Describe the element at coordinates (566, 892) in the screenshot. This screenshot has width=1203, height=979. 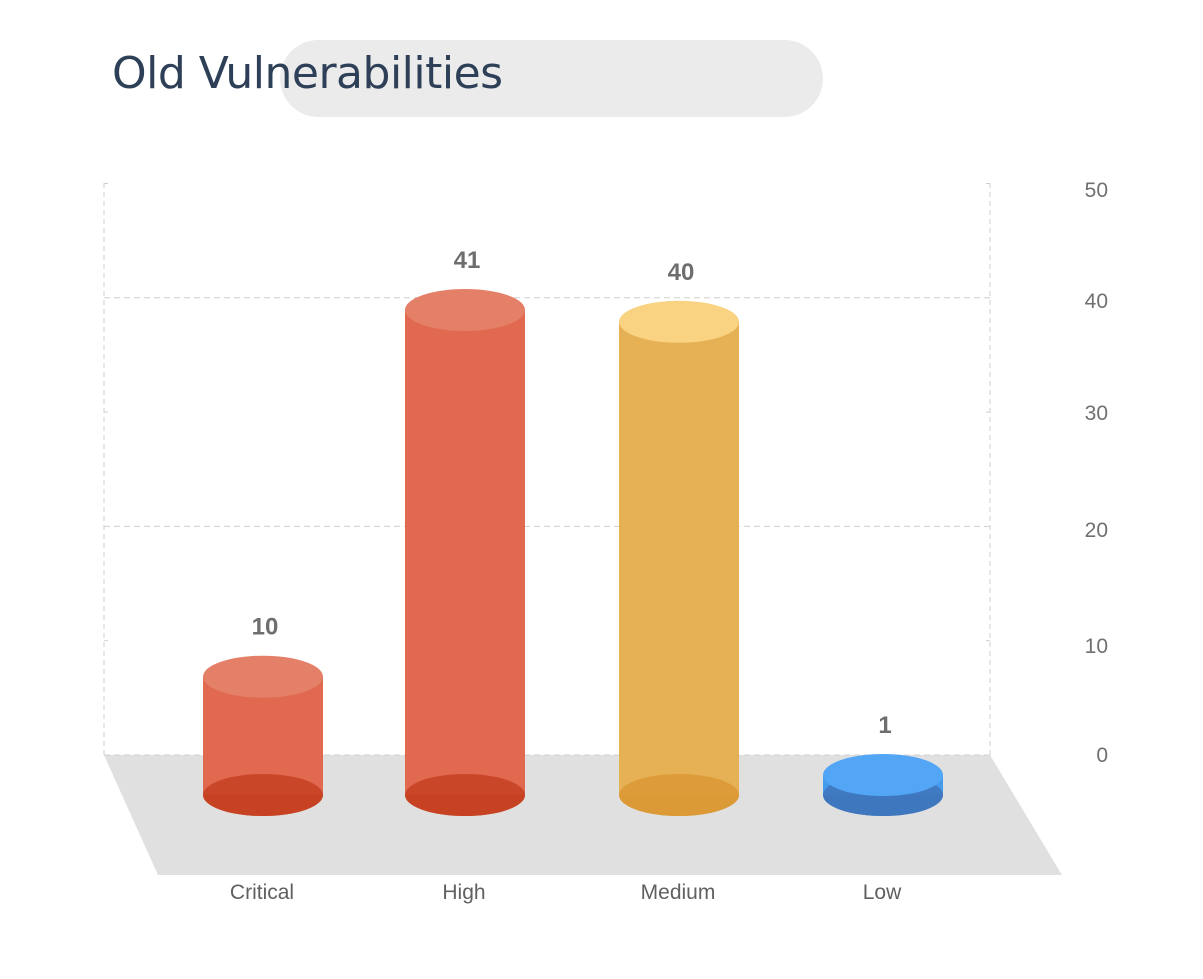
I see `category-labels: Critical High Medium Low` at that location.